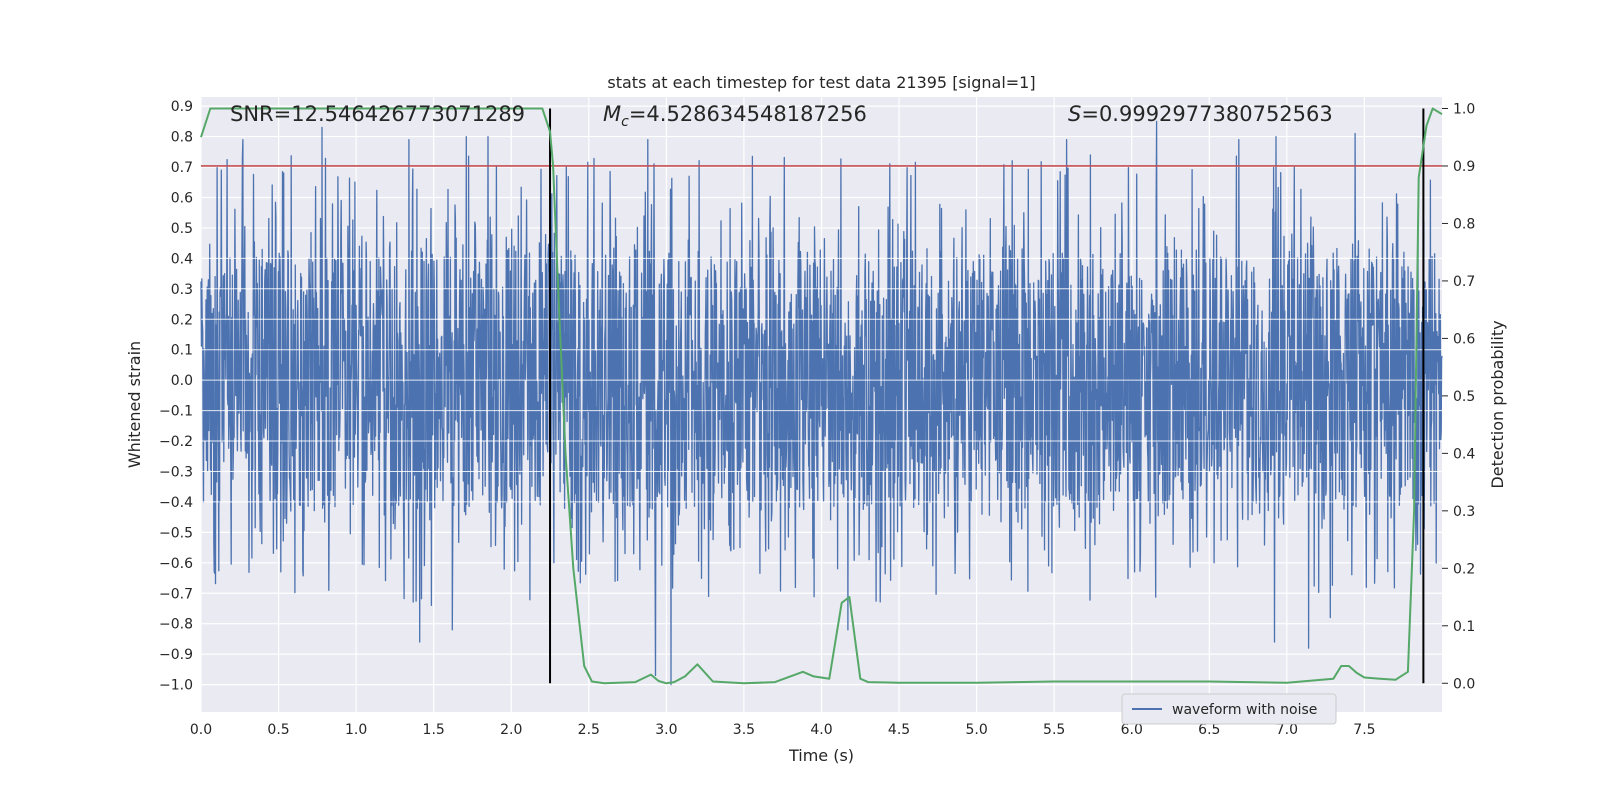  I want to click on x-tick-label: 5.5, so click(1054, 730).